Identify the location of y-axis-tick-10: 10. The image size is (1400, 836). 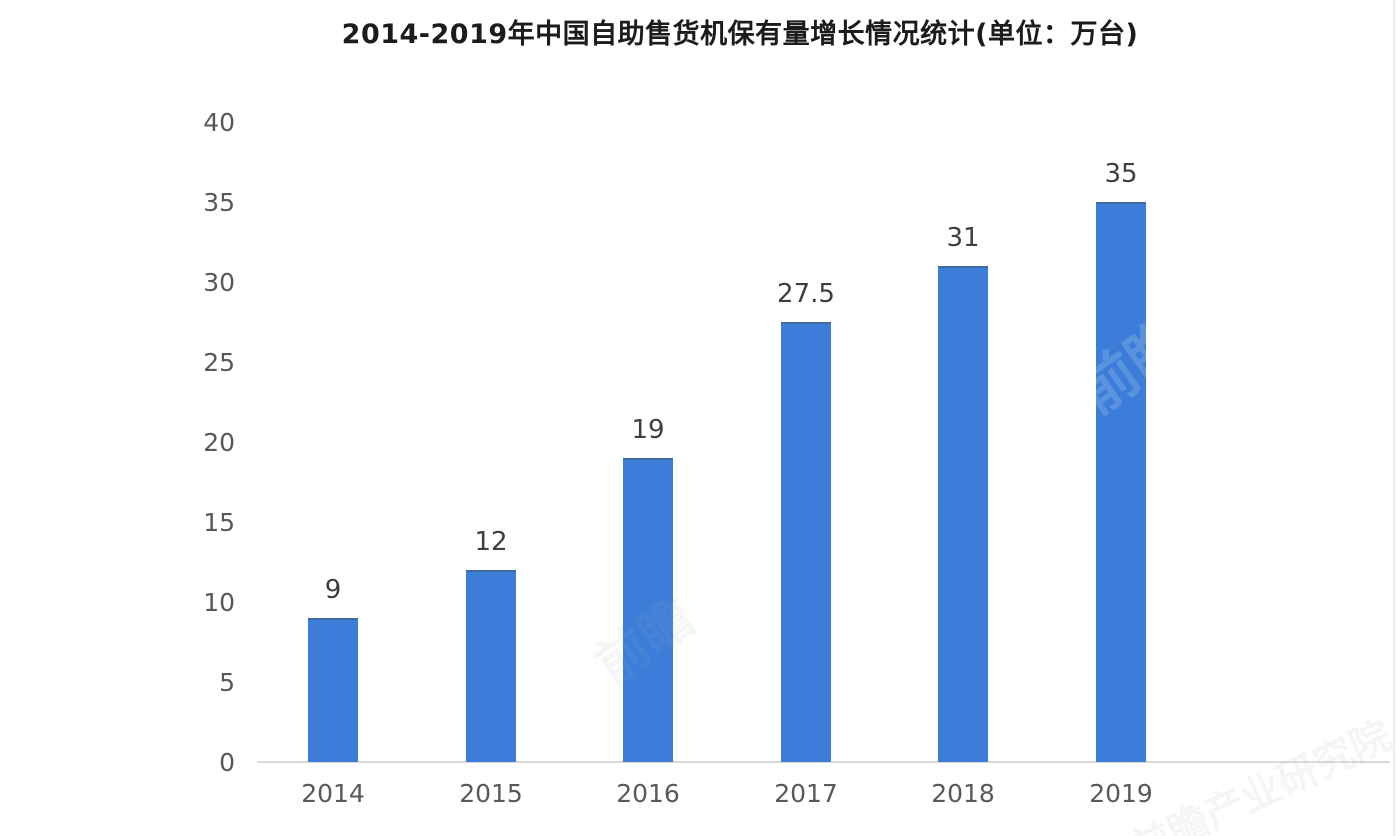
(219, 602).